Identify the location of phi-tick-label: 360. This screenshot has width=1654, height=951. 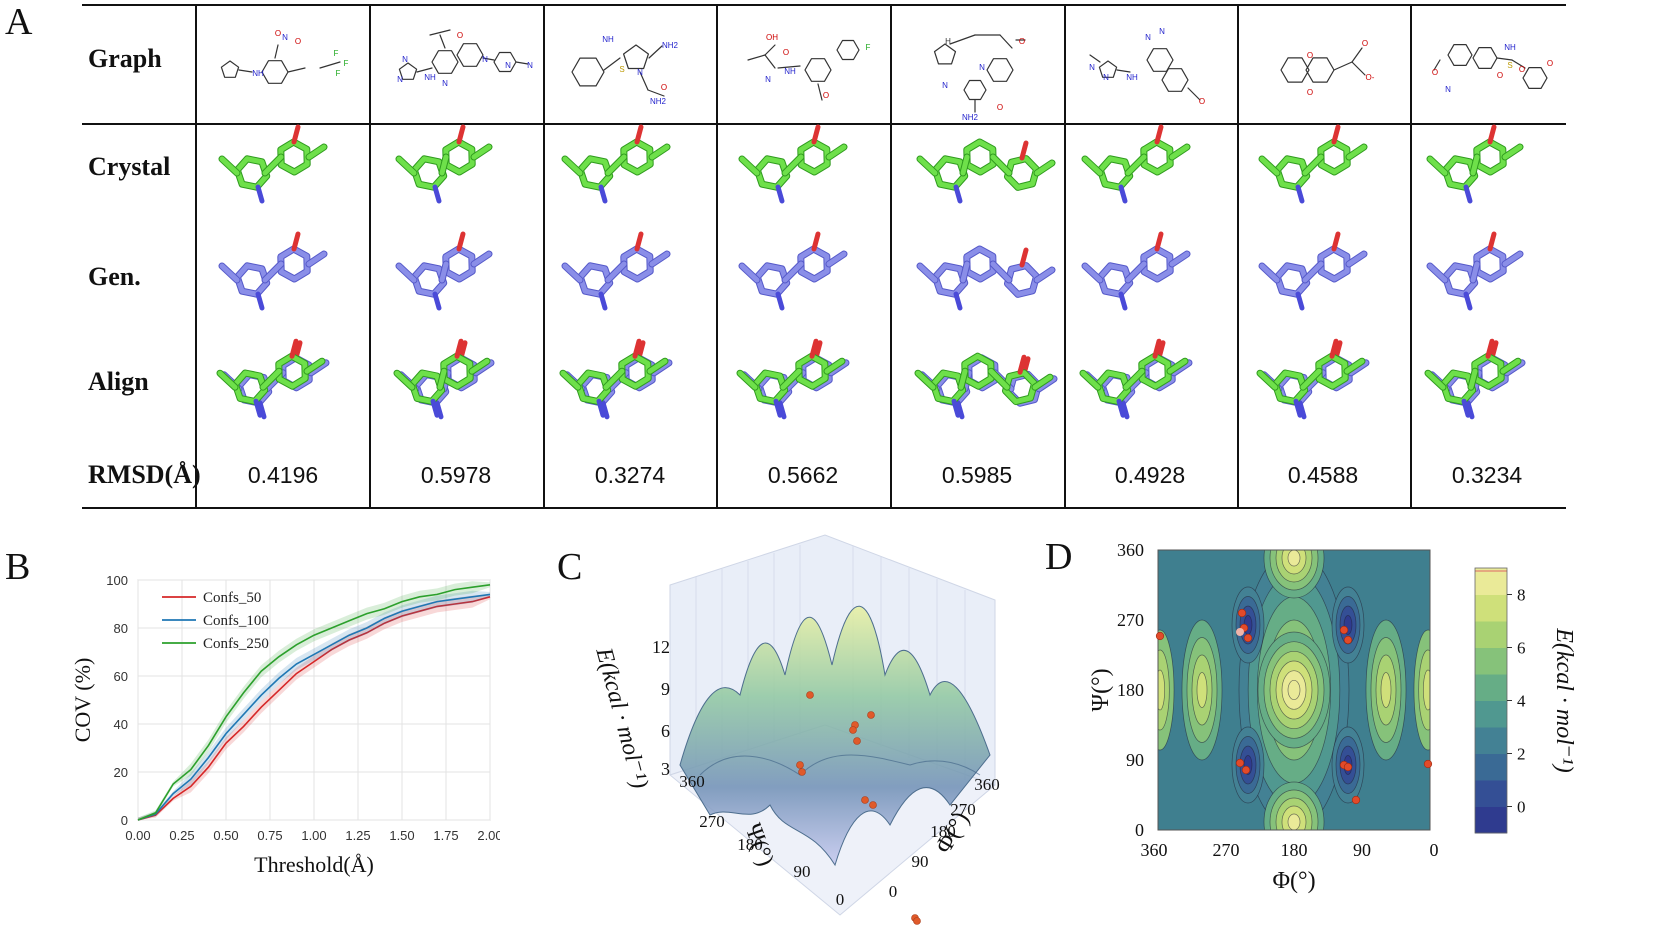
(987, 784).